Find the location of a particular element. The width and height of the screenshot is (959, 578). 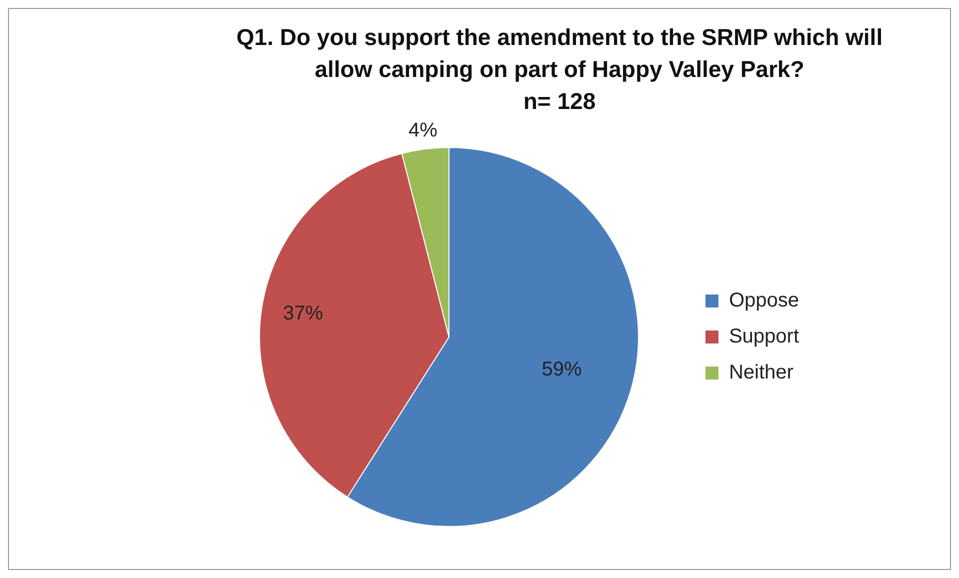

legend-label: Support is located at coordinates (764, 337).